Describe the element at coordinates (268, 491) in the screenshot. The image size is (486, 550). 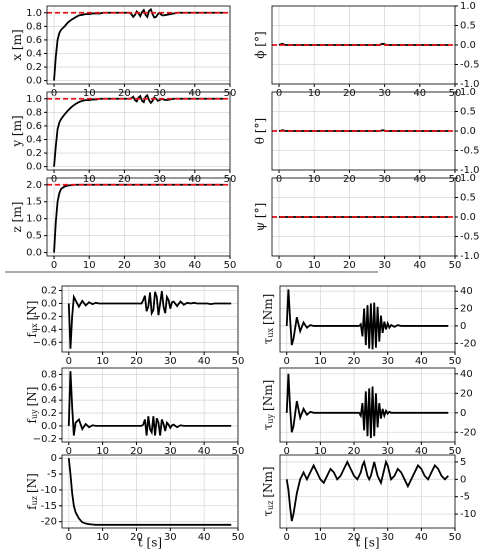
I see `y-axis-label: τuz [Nm]` at that location.